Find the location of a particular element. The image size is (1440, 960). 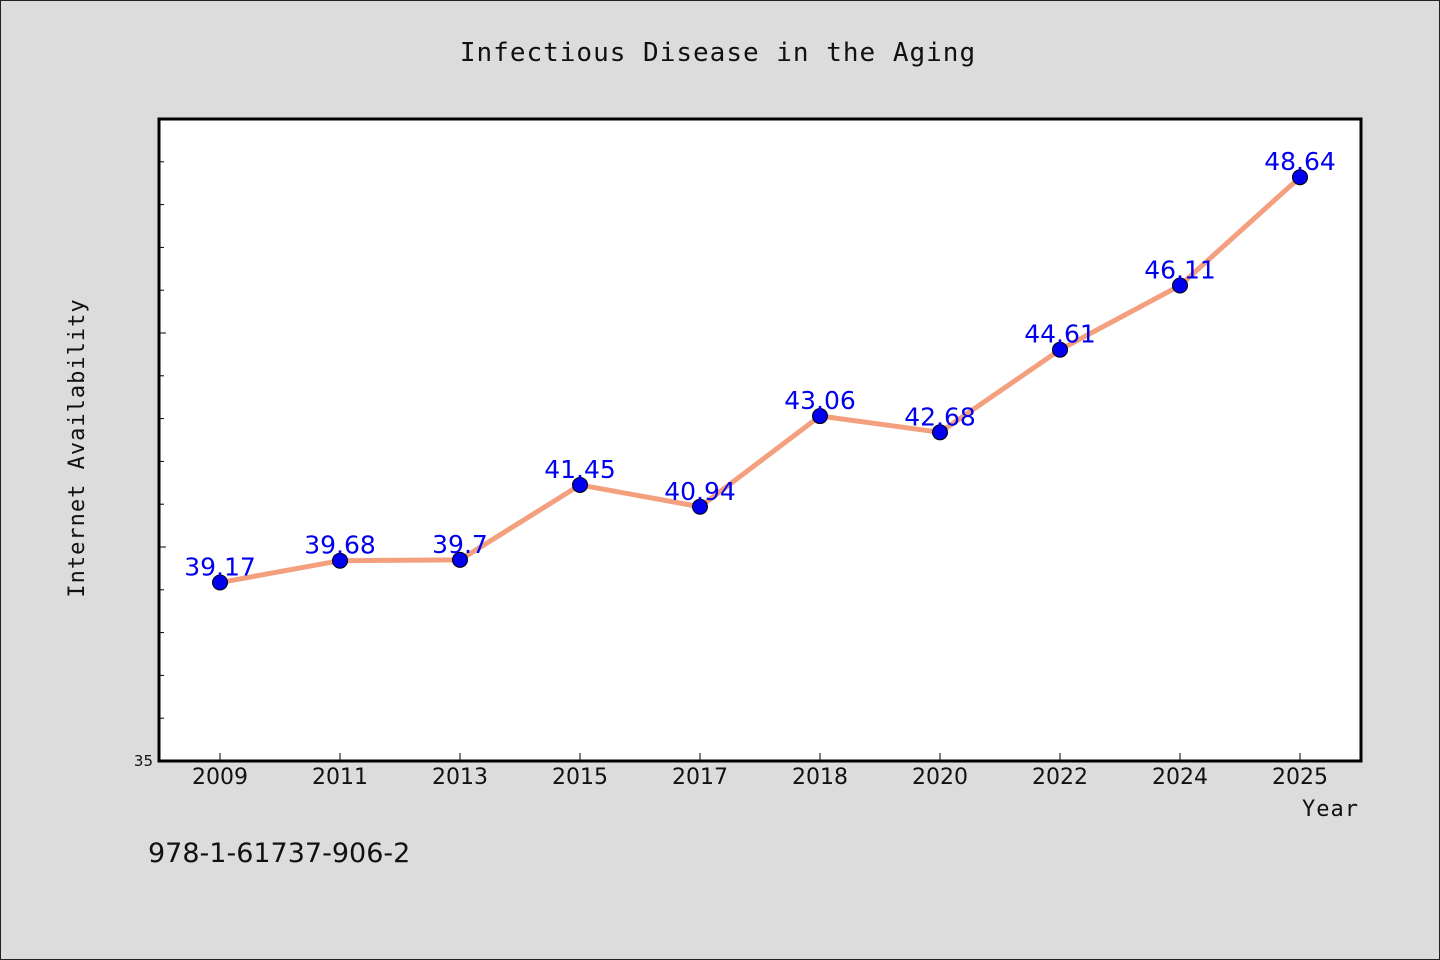

x-tick-label: 2015 is located at coordinates (580, 777).